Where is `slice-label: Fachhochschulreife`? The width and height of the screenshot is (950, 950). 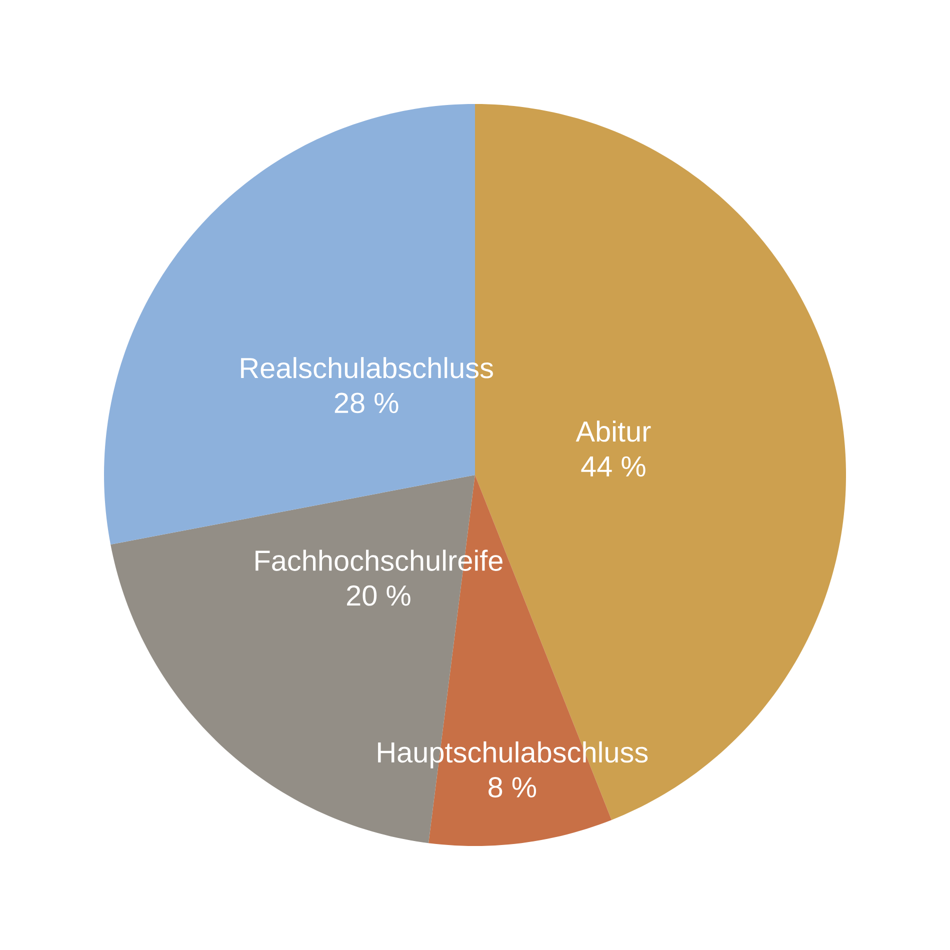
slice-label: Fachhochschulreife is located at coordinates (379, 560).